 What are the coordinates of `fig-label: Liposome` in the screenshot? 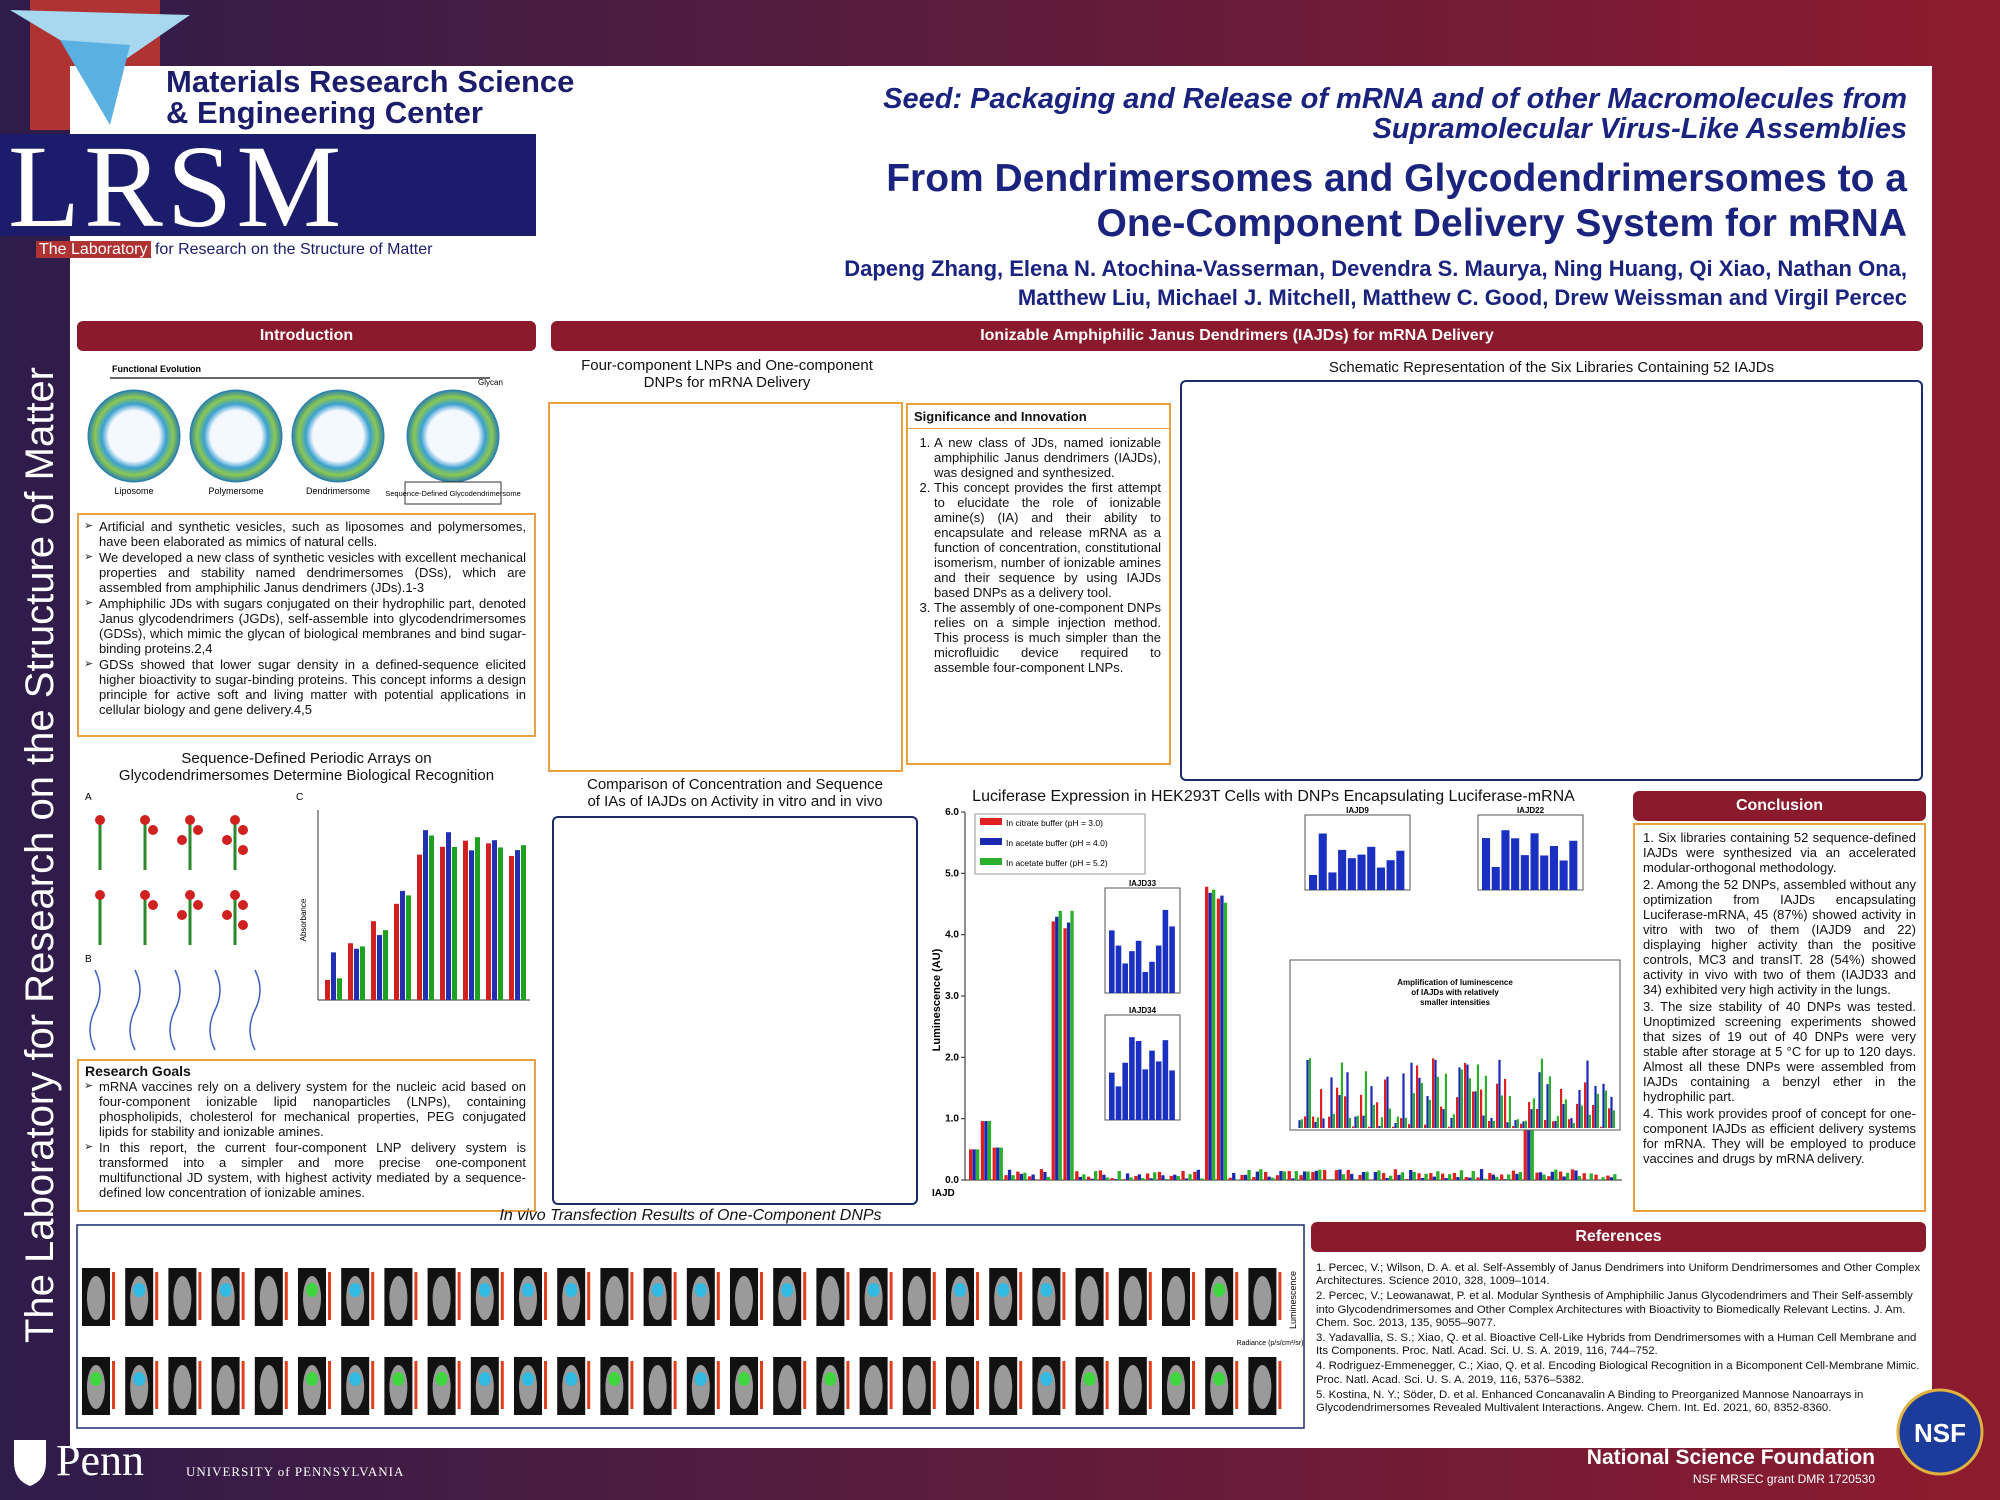 It's located at (133, 491).